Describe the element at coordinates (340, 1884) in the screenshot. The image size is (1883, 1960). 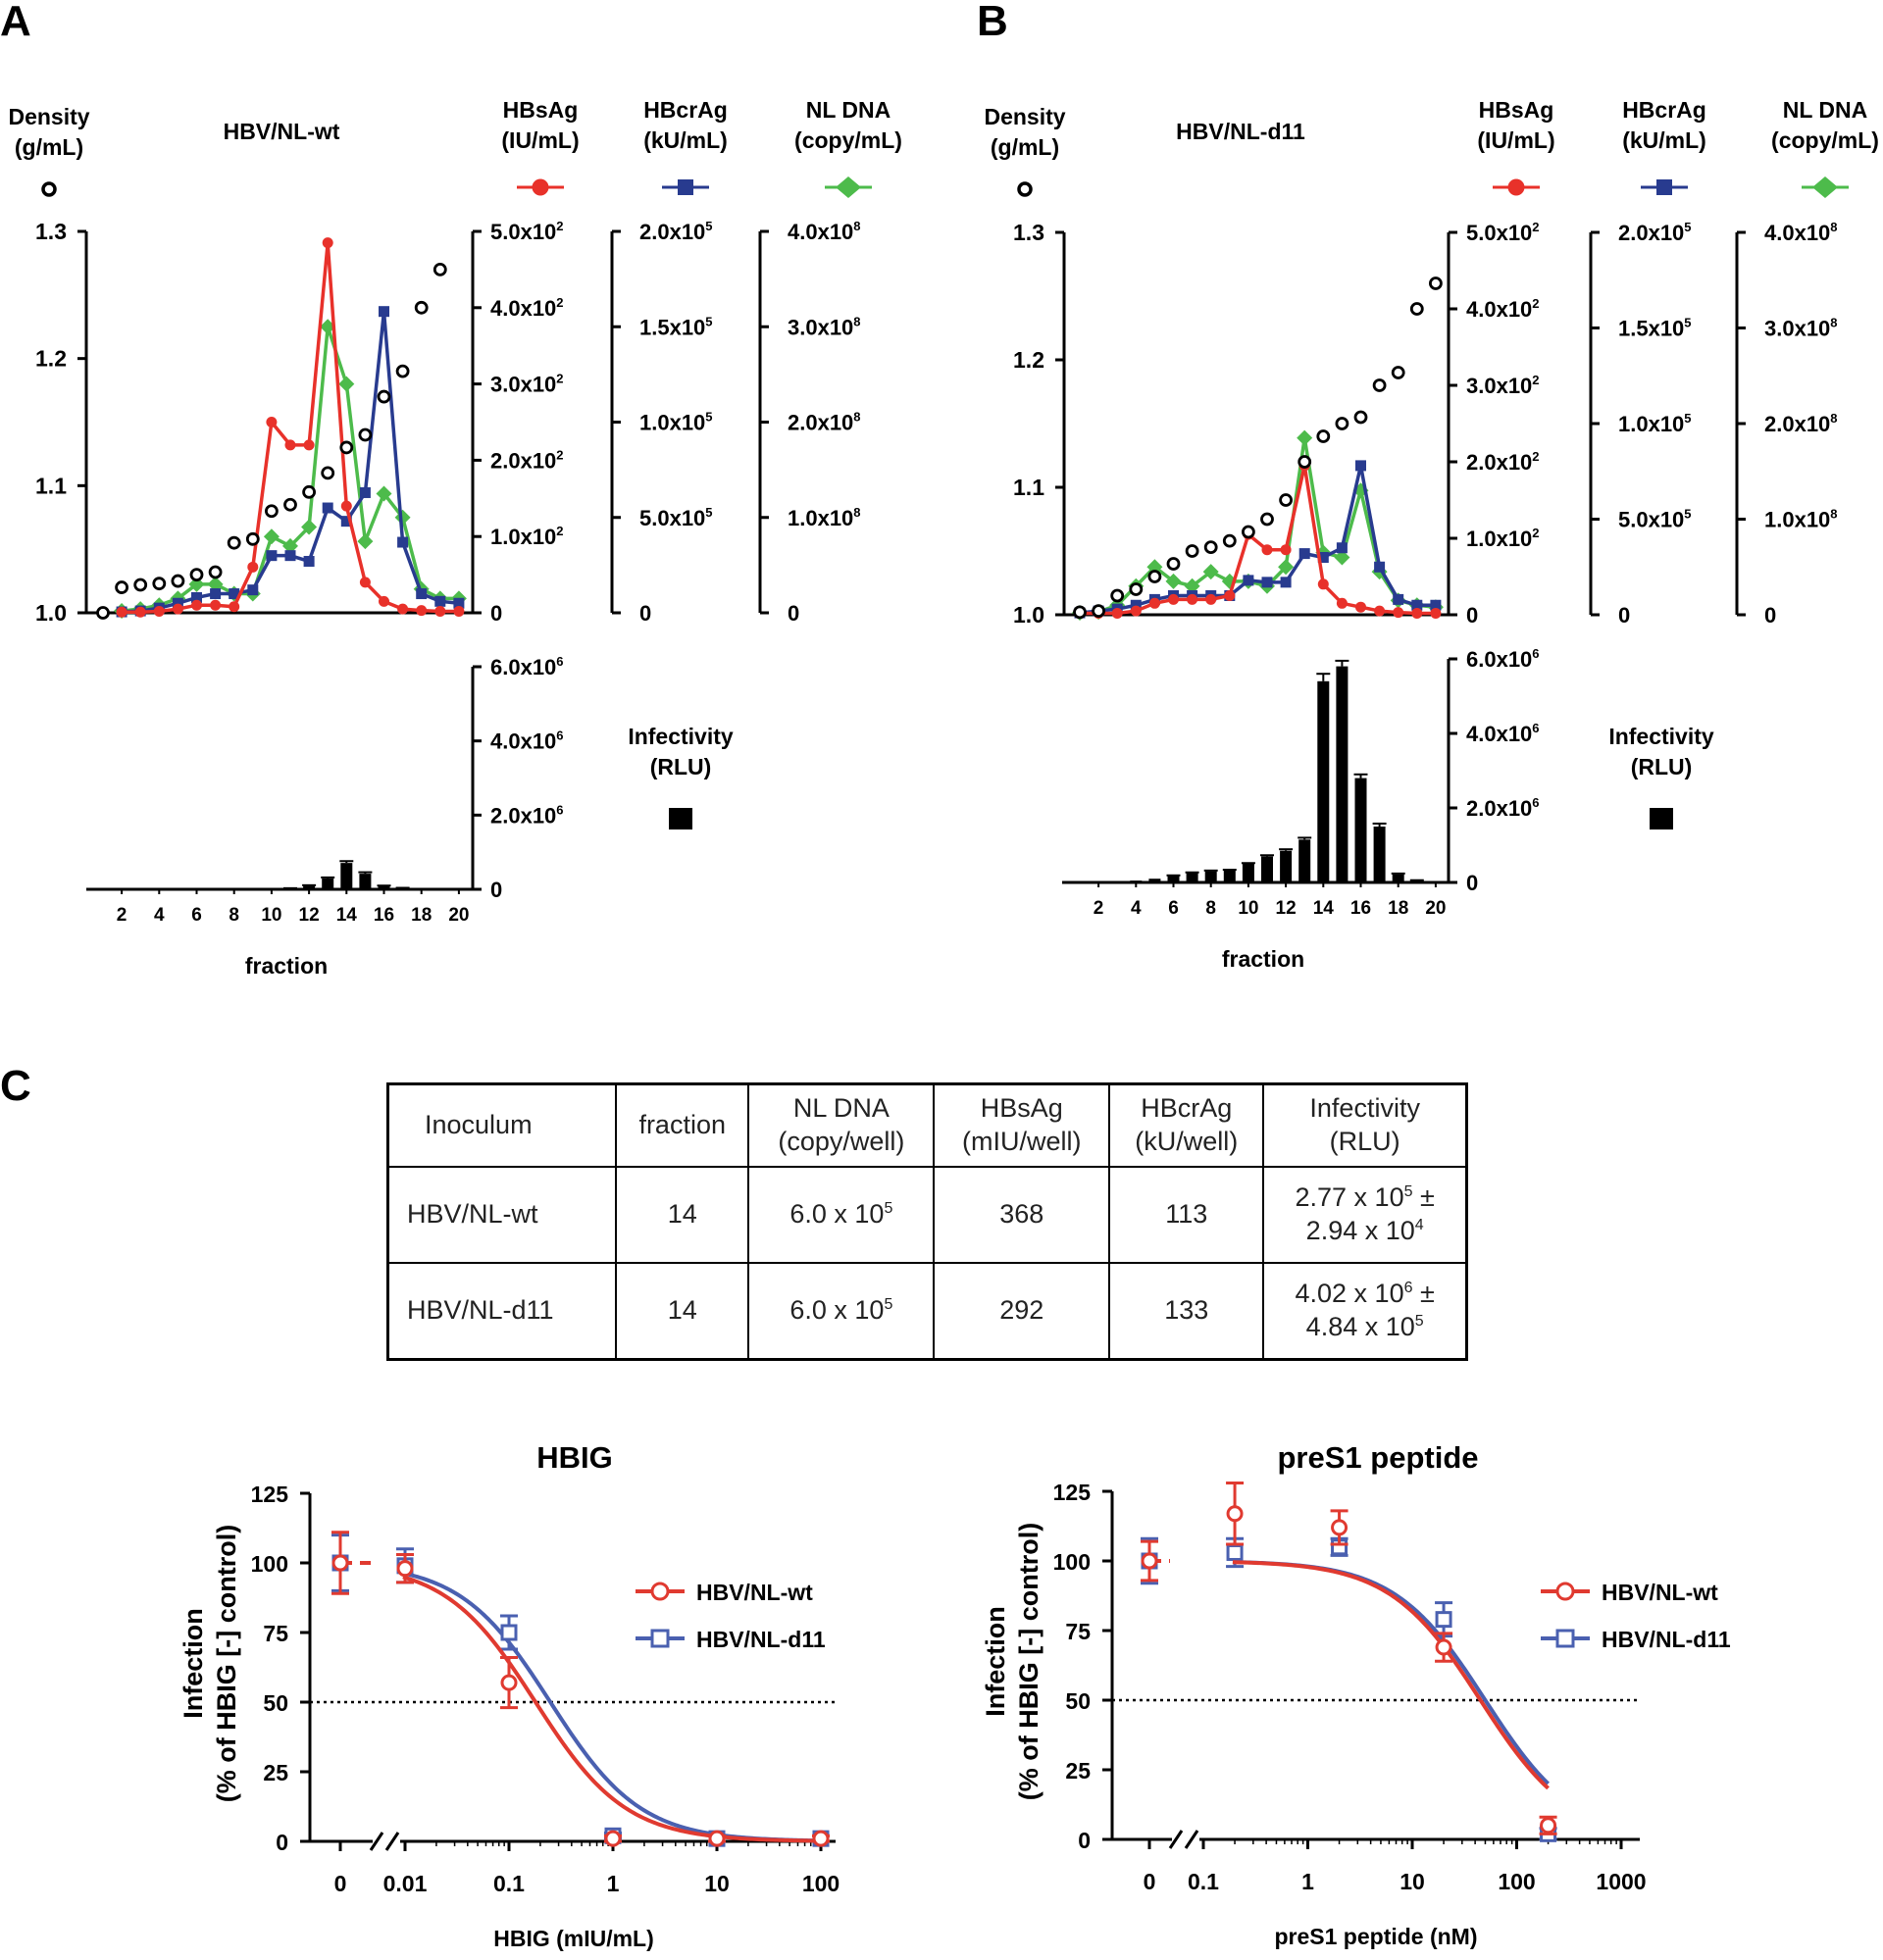
I see `x-tick-label: 0` at that location.